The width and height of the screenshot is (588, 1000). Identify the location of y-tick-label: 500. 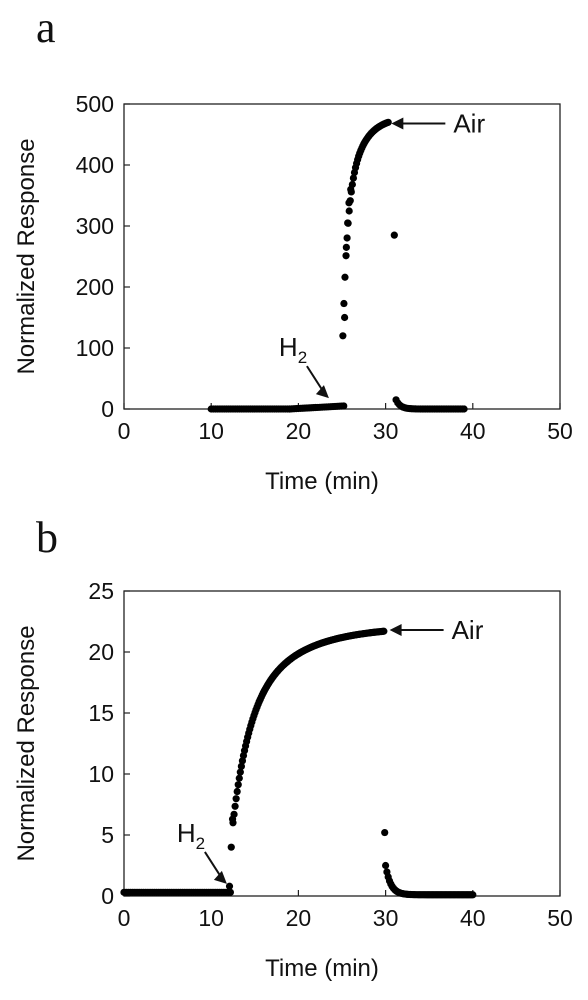
(95, 104).